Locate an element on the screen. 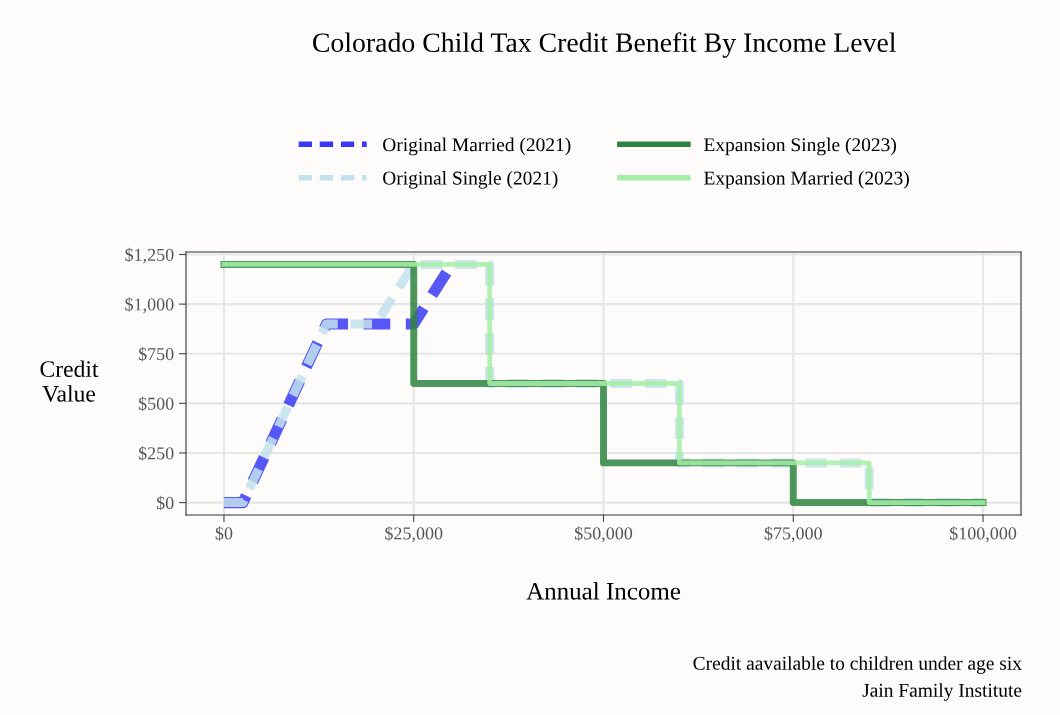 The height and width of the screenshot is (715, 1060). y-axis-title: Credit Value is located at coordinates (69, 381).